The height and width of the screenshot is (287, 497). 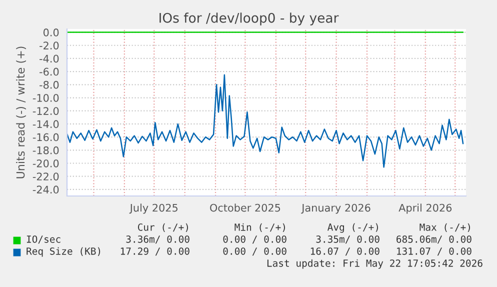 I want to click on legend-label: IO/sec, so click(x=43, y=239).